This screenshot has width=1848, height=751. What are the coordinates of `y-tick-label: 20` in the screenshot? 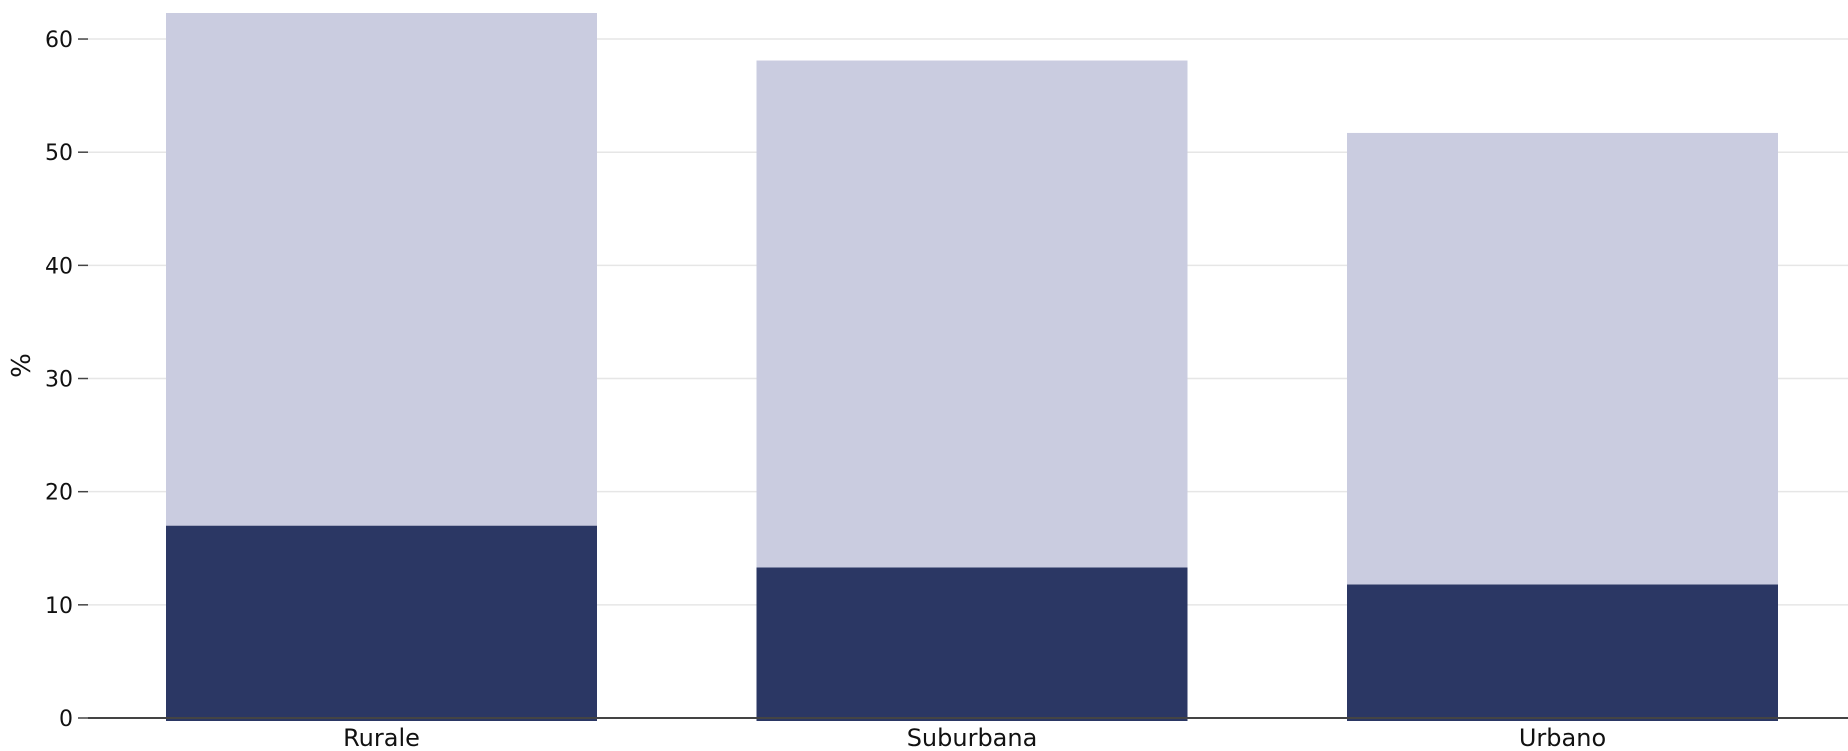 It's located at (59, 493).